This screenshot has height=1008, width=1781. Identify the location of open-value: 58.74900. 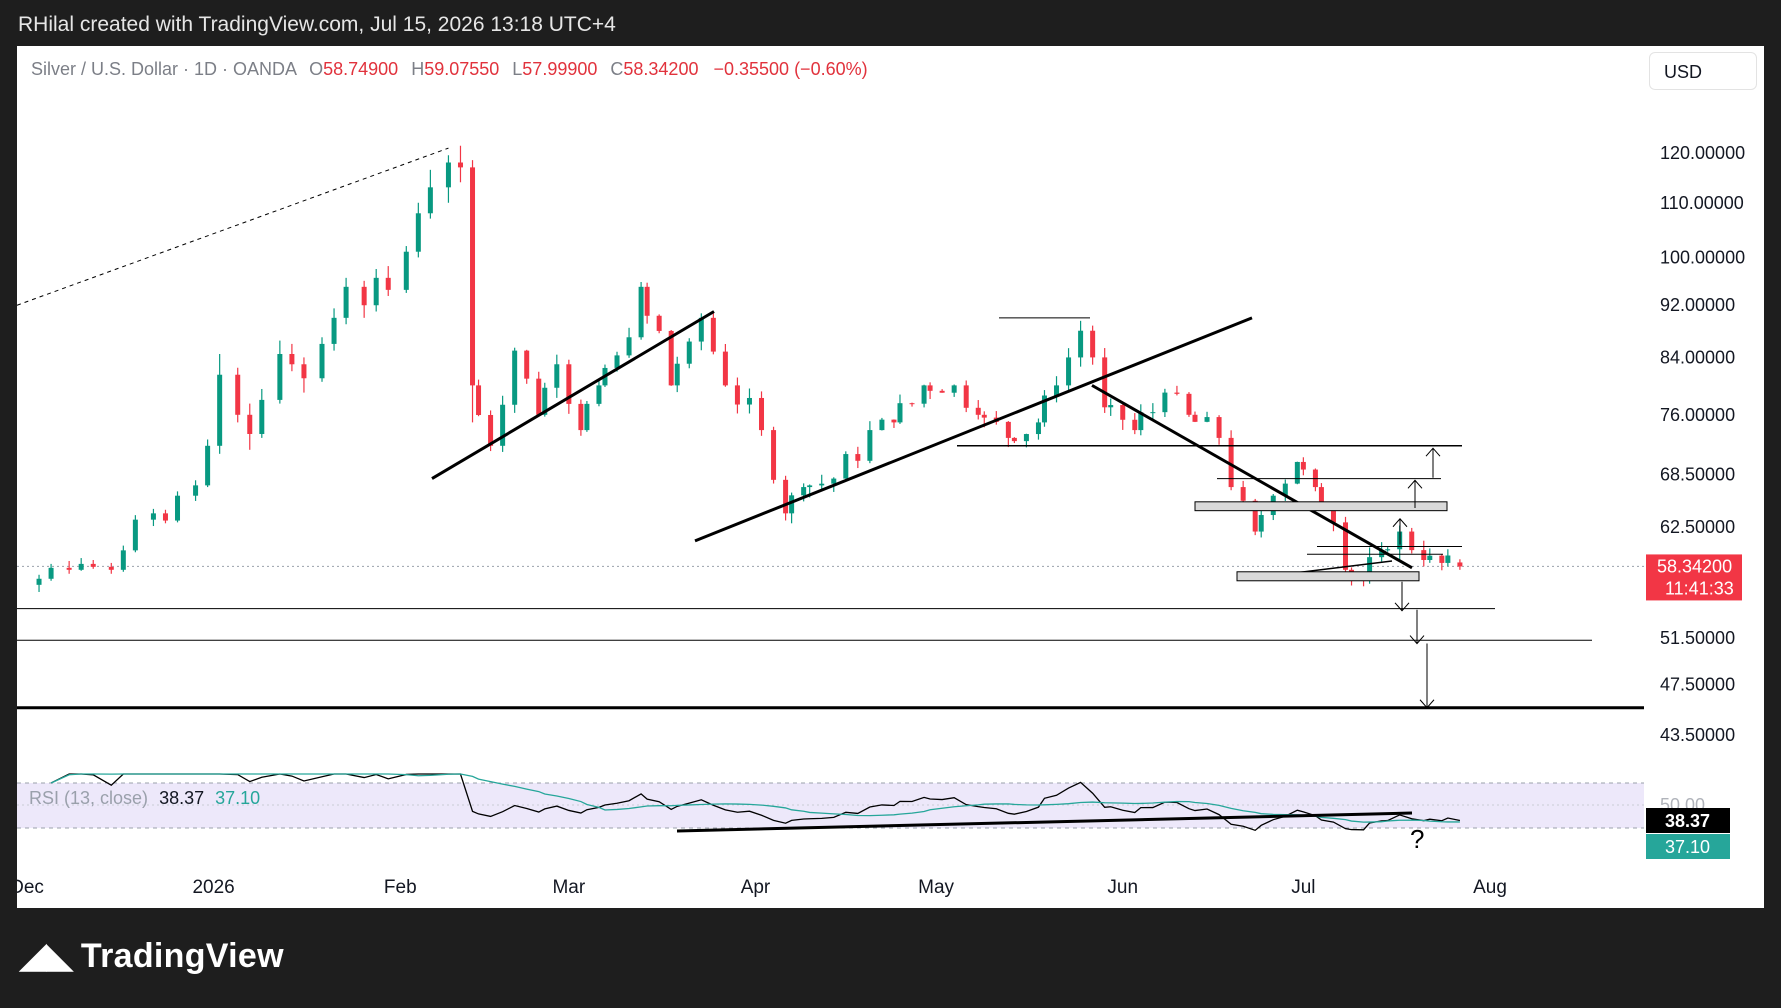
(361, 69).